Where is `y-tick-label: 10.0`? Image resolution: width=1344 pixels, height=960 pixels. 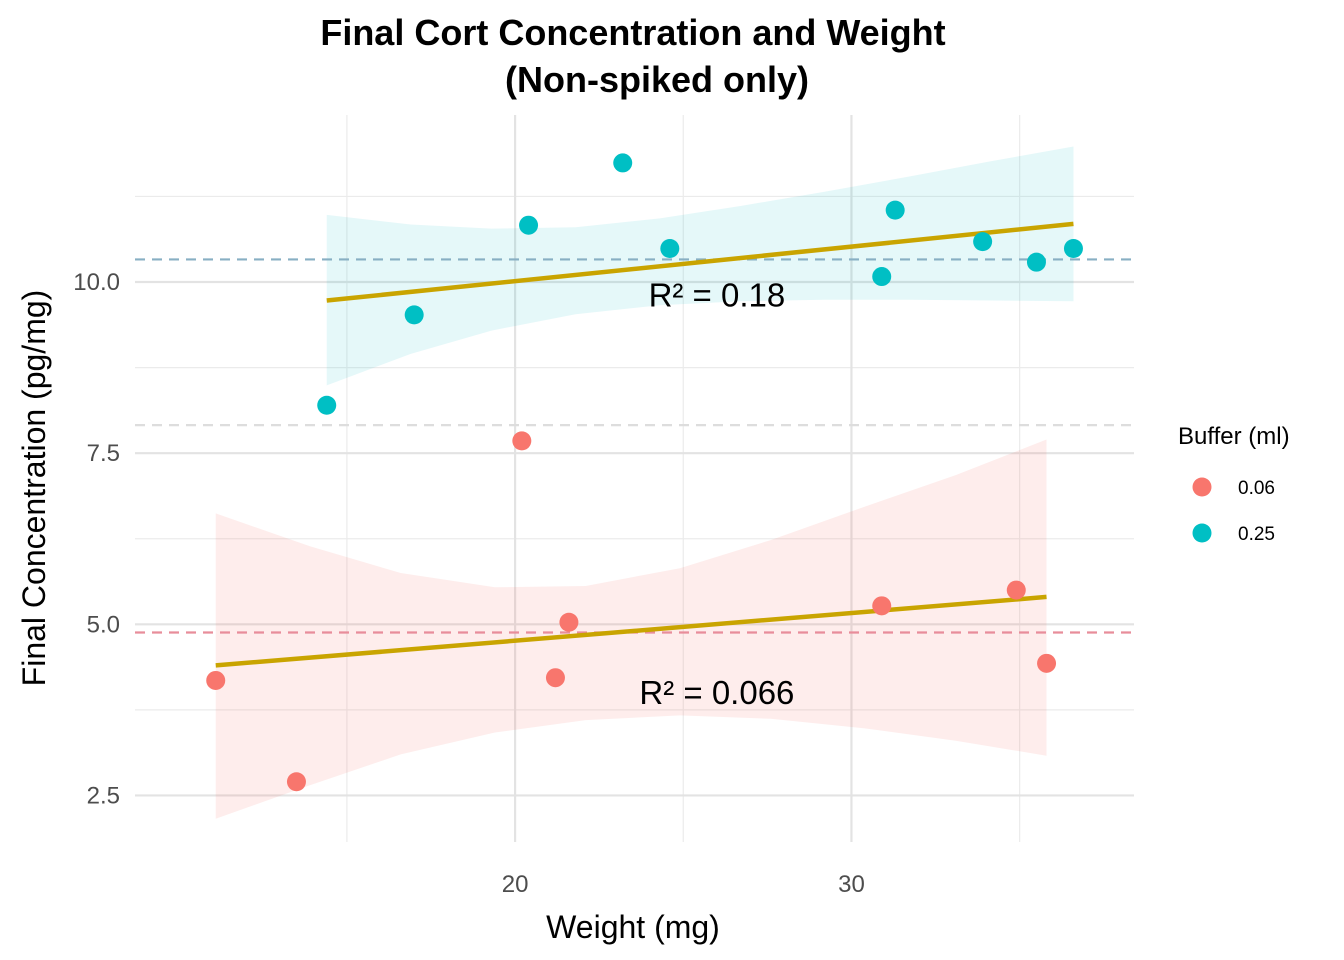 y-tick-label: 10.0 is located at coordinates (96, 282).